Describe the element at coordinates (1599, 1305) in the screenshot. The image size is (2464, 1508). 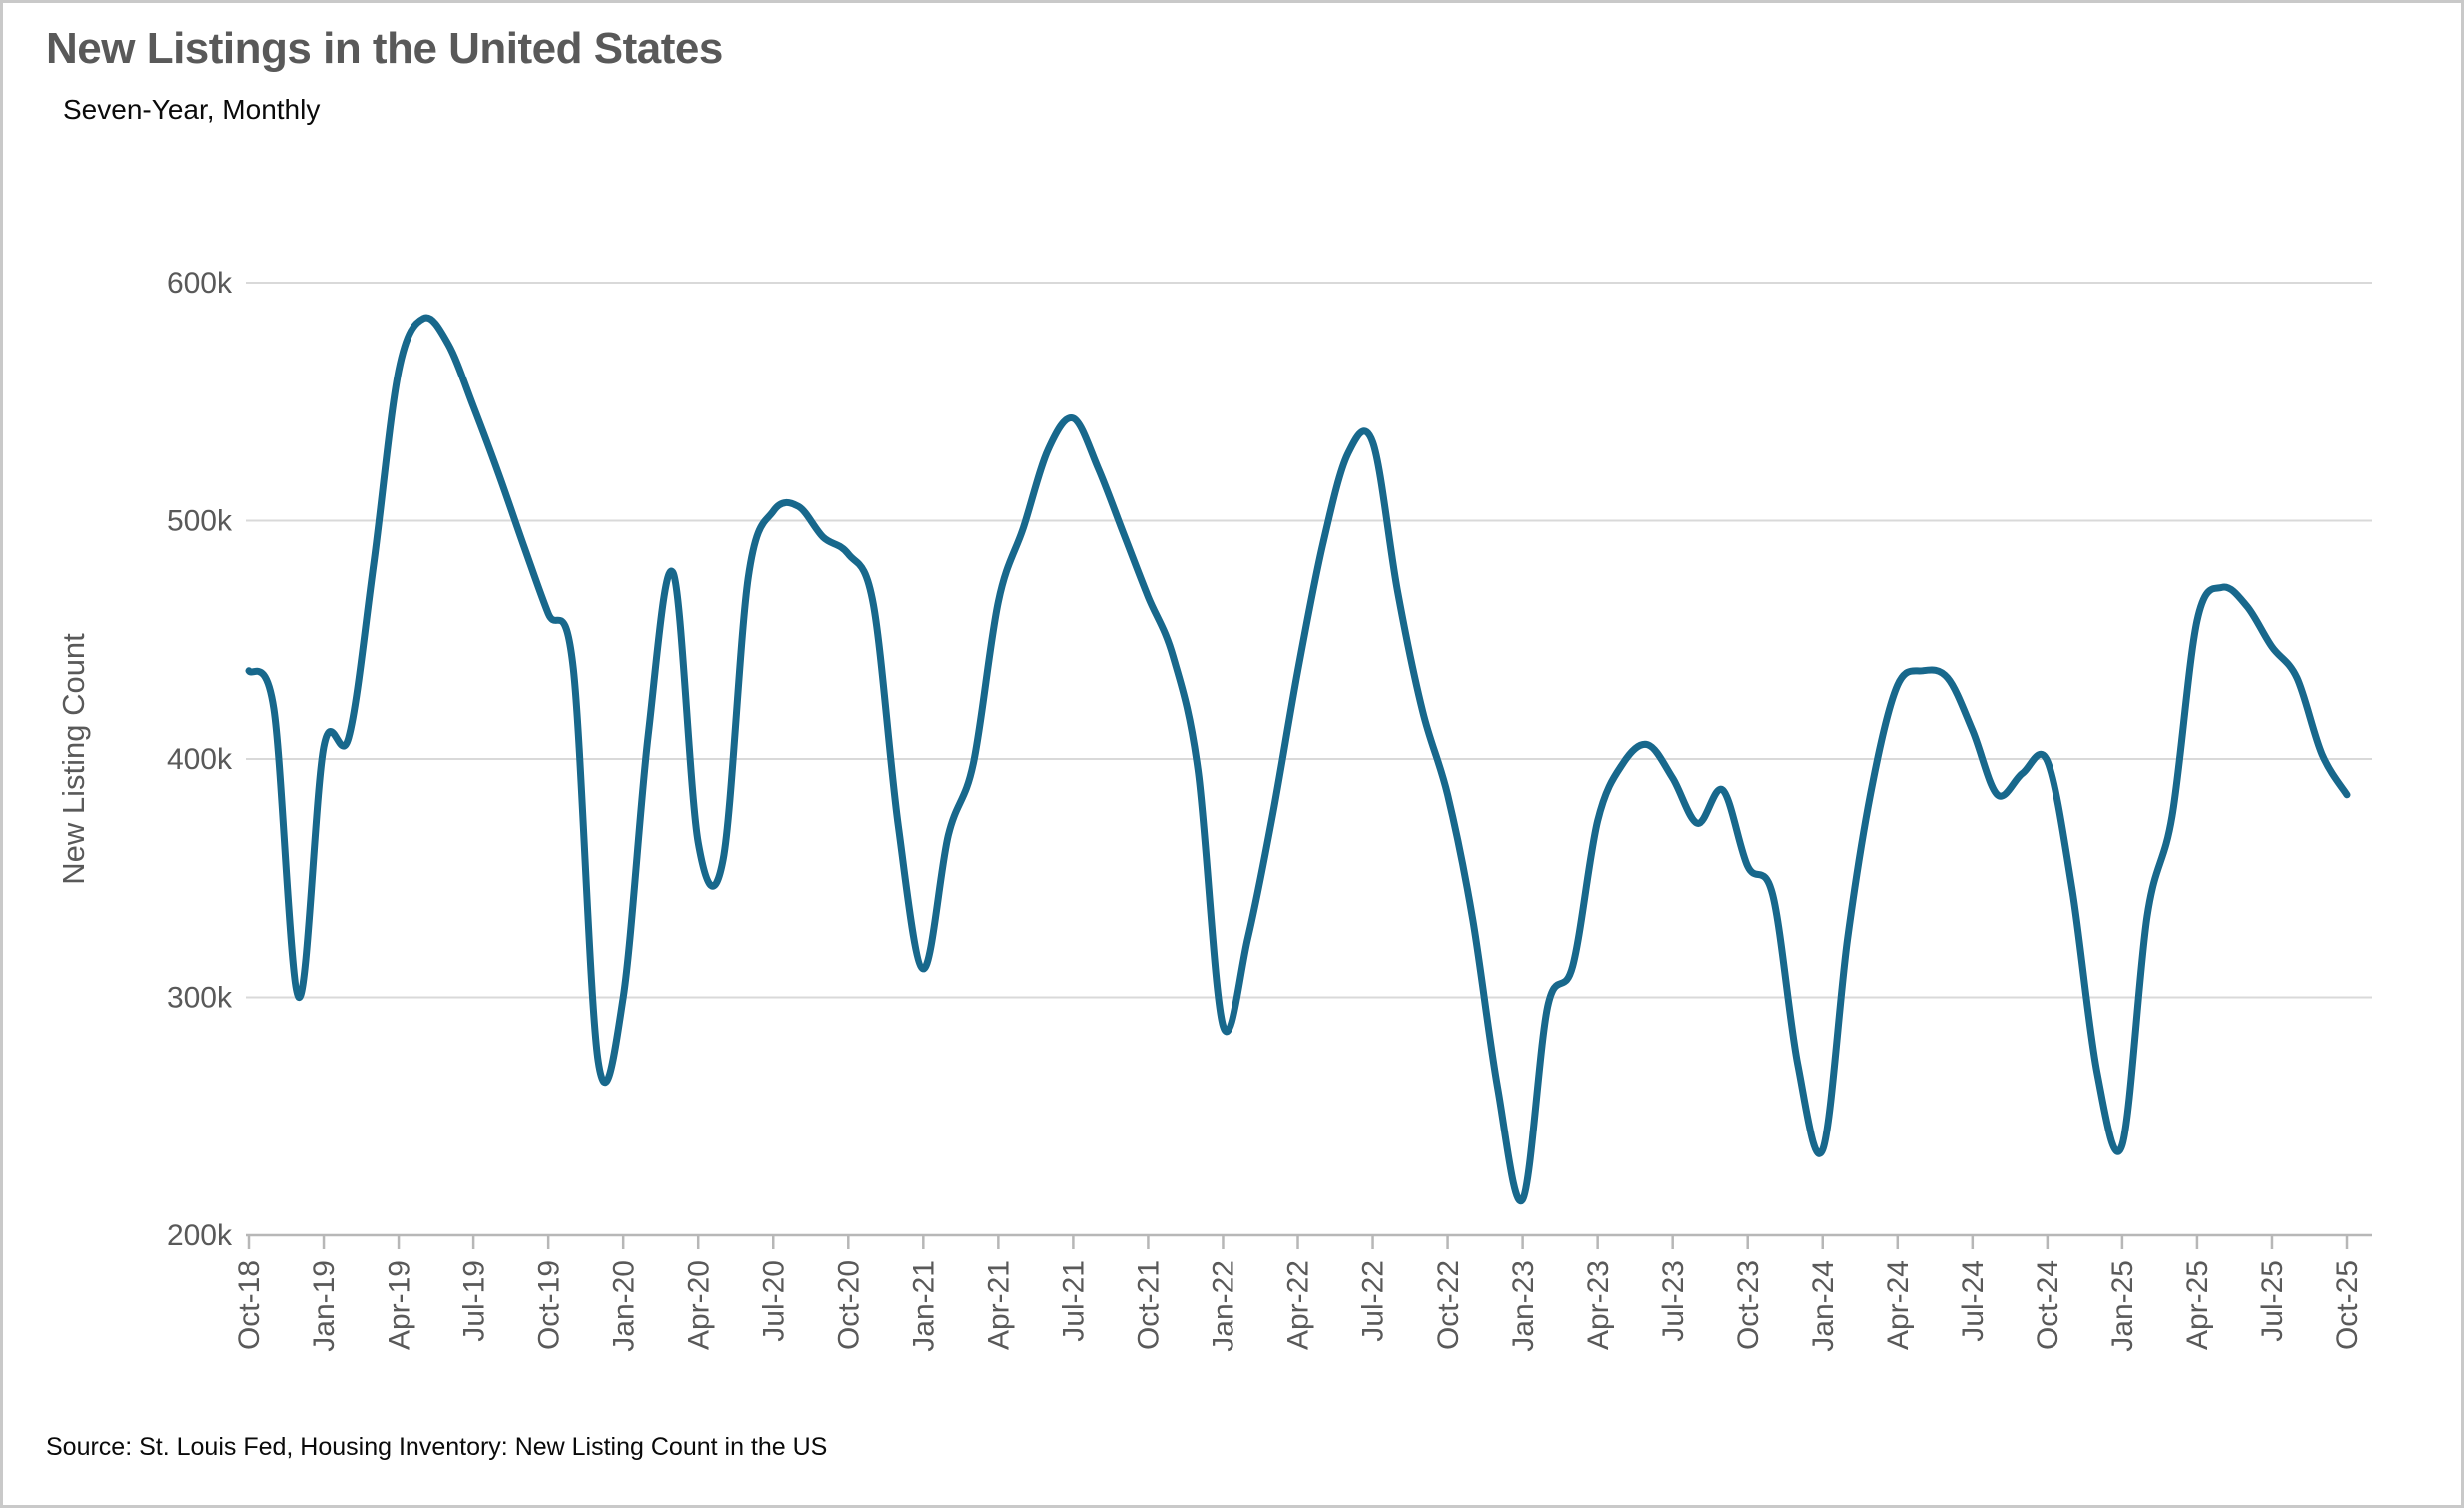
I see `x-tick-label: Apr-23` at that location.